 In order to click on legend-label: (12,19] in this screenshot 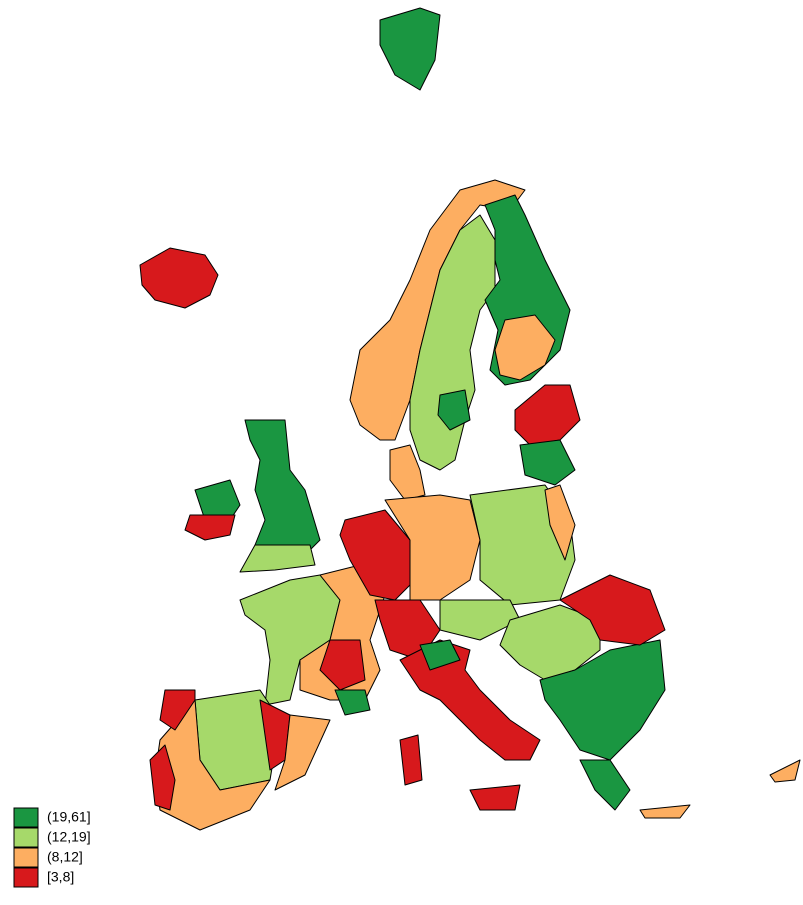, I will do `click(69, 837)`.